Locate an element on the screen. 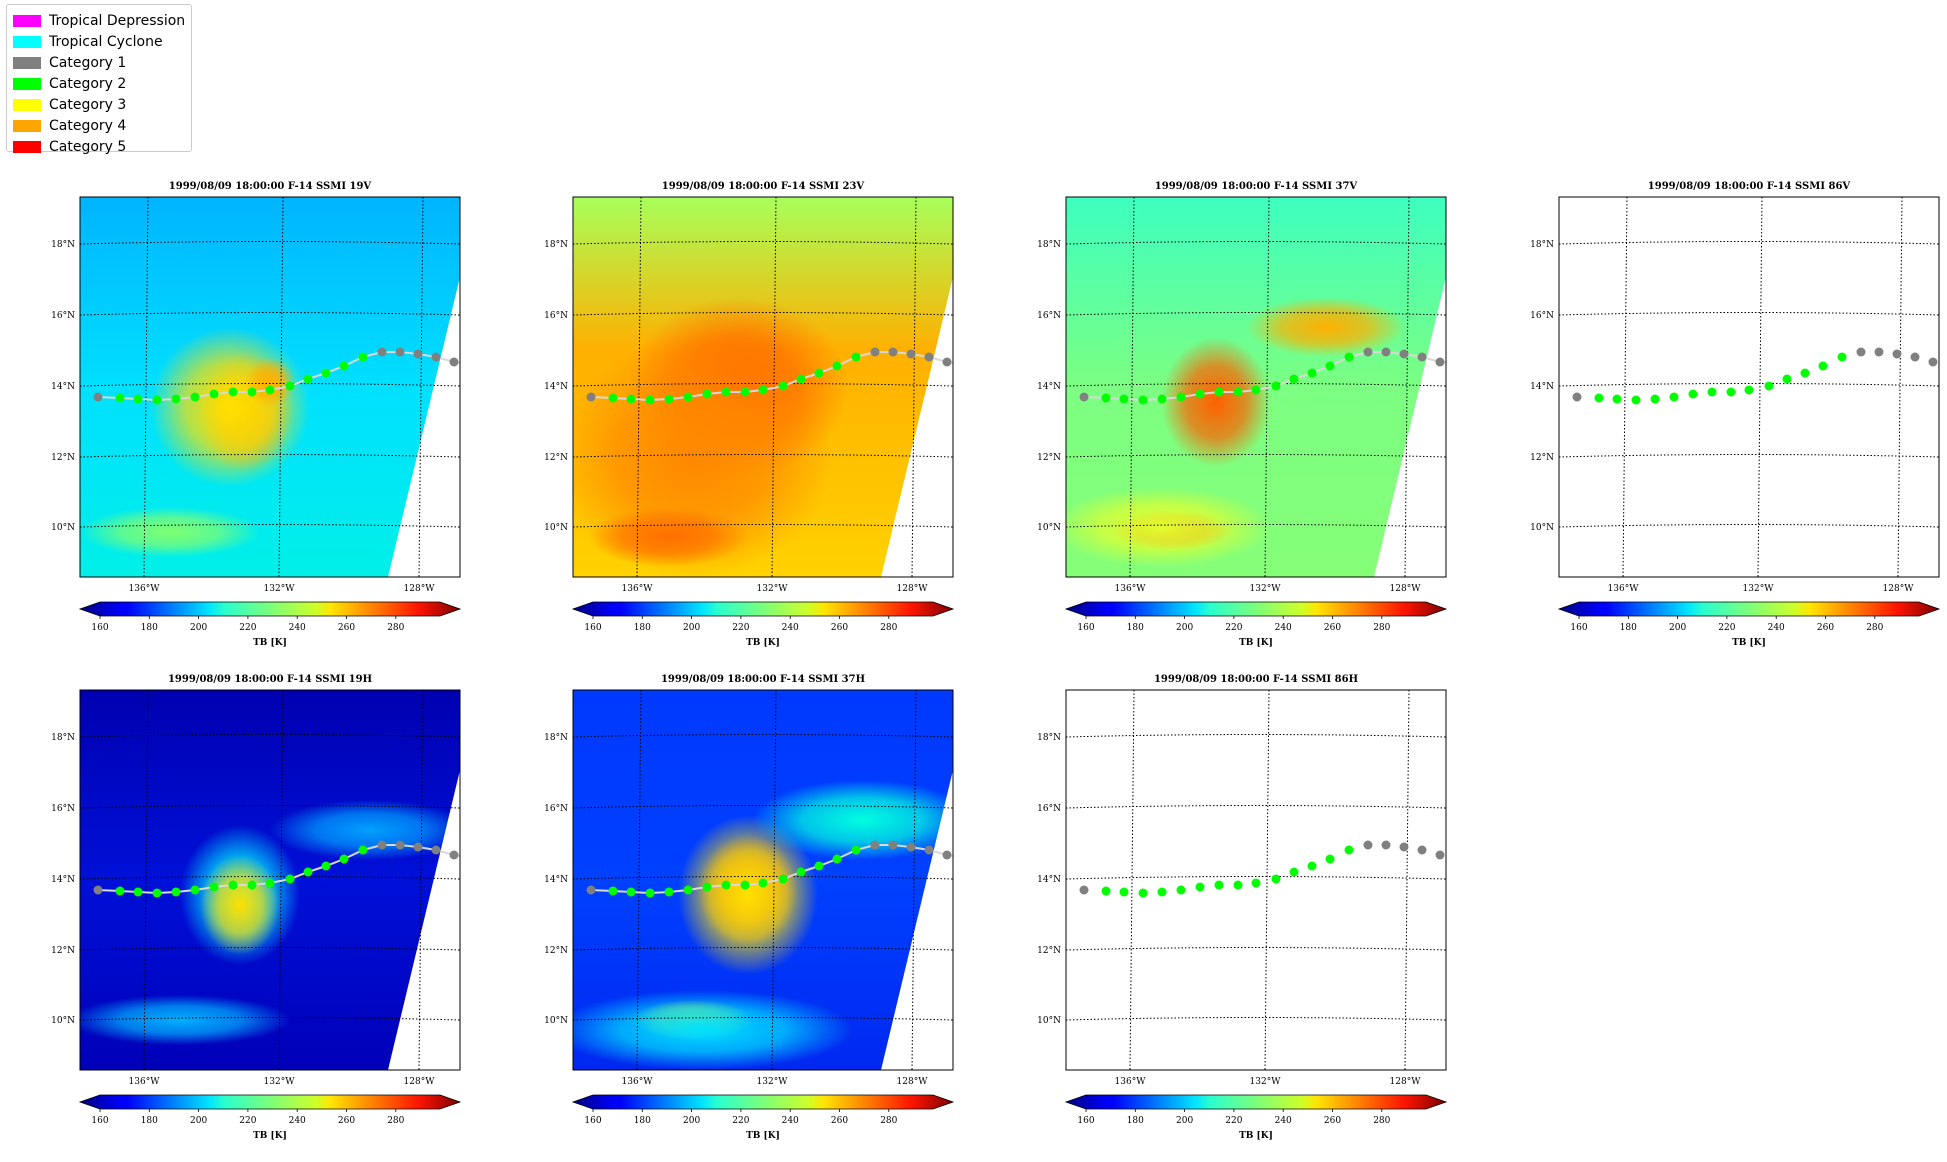 Image resolution: width=1947 pixels, height=1162 pixels. panel-title: 1999/08/09 18:00:00 F-14 SSMI 37V is located at coordinates (1256, 186).